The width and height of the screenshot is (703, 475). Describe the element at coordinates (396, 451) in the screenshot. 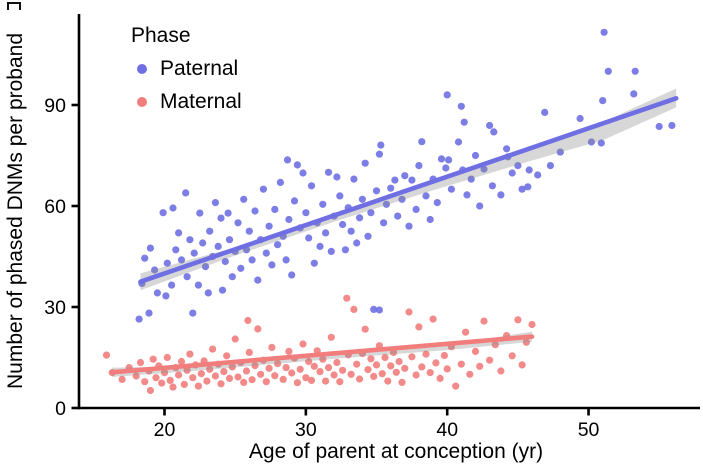

I see `x-axis-title: Age of parent at conception (yr)` at that location.